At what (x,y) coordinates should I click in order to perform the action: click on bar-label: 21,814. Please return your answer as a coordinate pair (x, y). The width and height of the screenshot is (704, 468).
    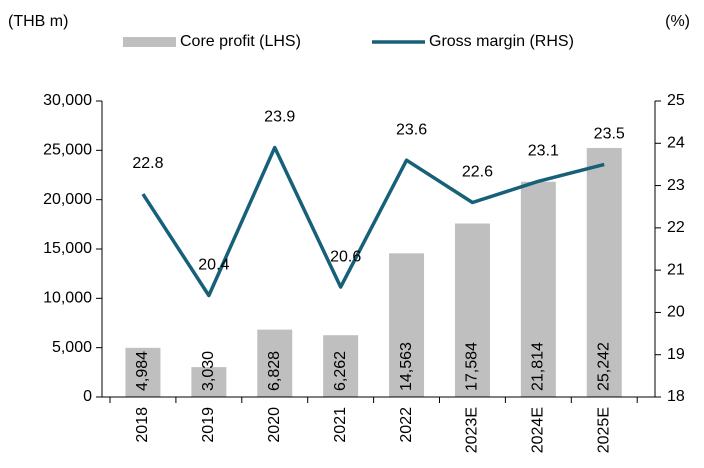
    Looking at the image, I should click on (538, 366).